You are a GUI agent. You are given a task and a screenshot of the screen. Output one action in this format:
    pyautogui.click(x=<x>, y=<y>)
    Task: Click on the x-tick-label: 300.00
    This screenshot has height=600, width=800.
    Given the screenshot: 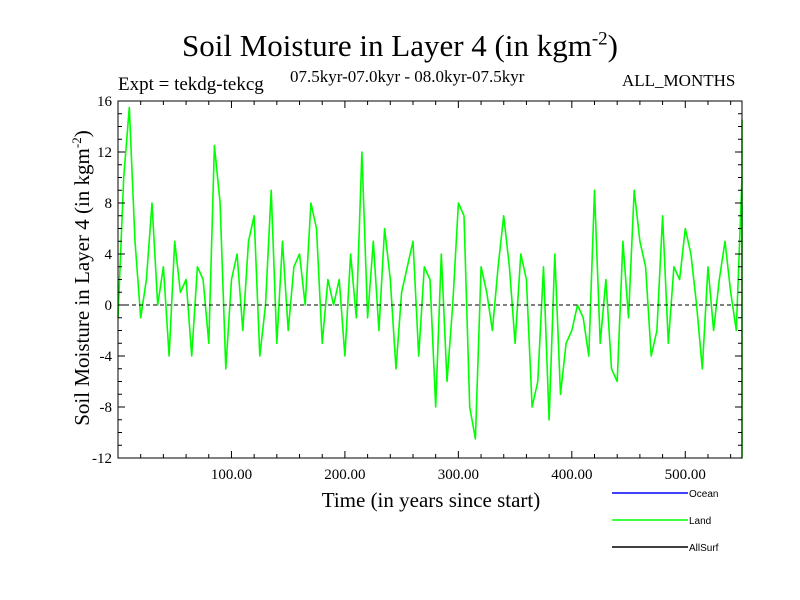 What is the action you would take?
    pyautogui.click(x=458, y=475)
    